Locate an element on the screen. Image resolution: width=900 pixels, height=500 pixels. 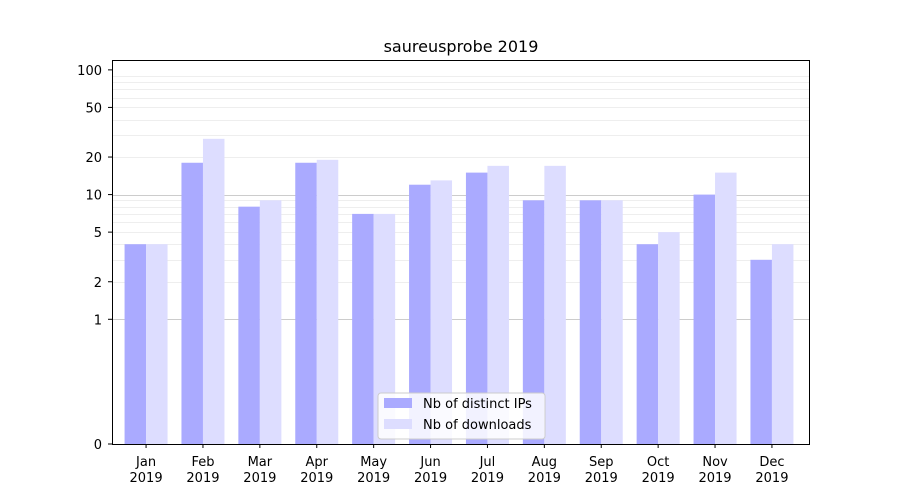
y-tick-label: 100 is located at coordinates (89, 71).